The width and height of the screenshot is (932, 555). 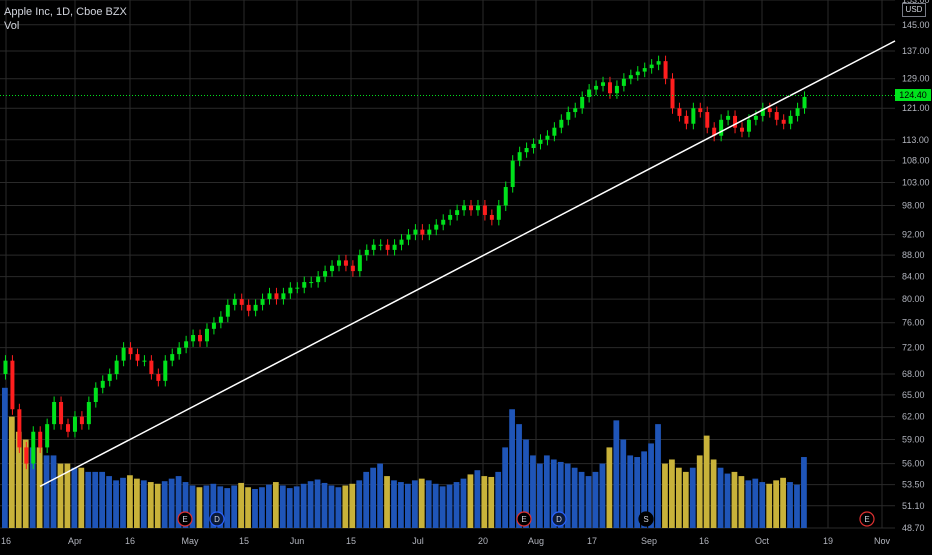 What do you see at coordinates (351, 541) in the screenshot?
I see `time-tick-label: 15` at bounding box center [351, 541].